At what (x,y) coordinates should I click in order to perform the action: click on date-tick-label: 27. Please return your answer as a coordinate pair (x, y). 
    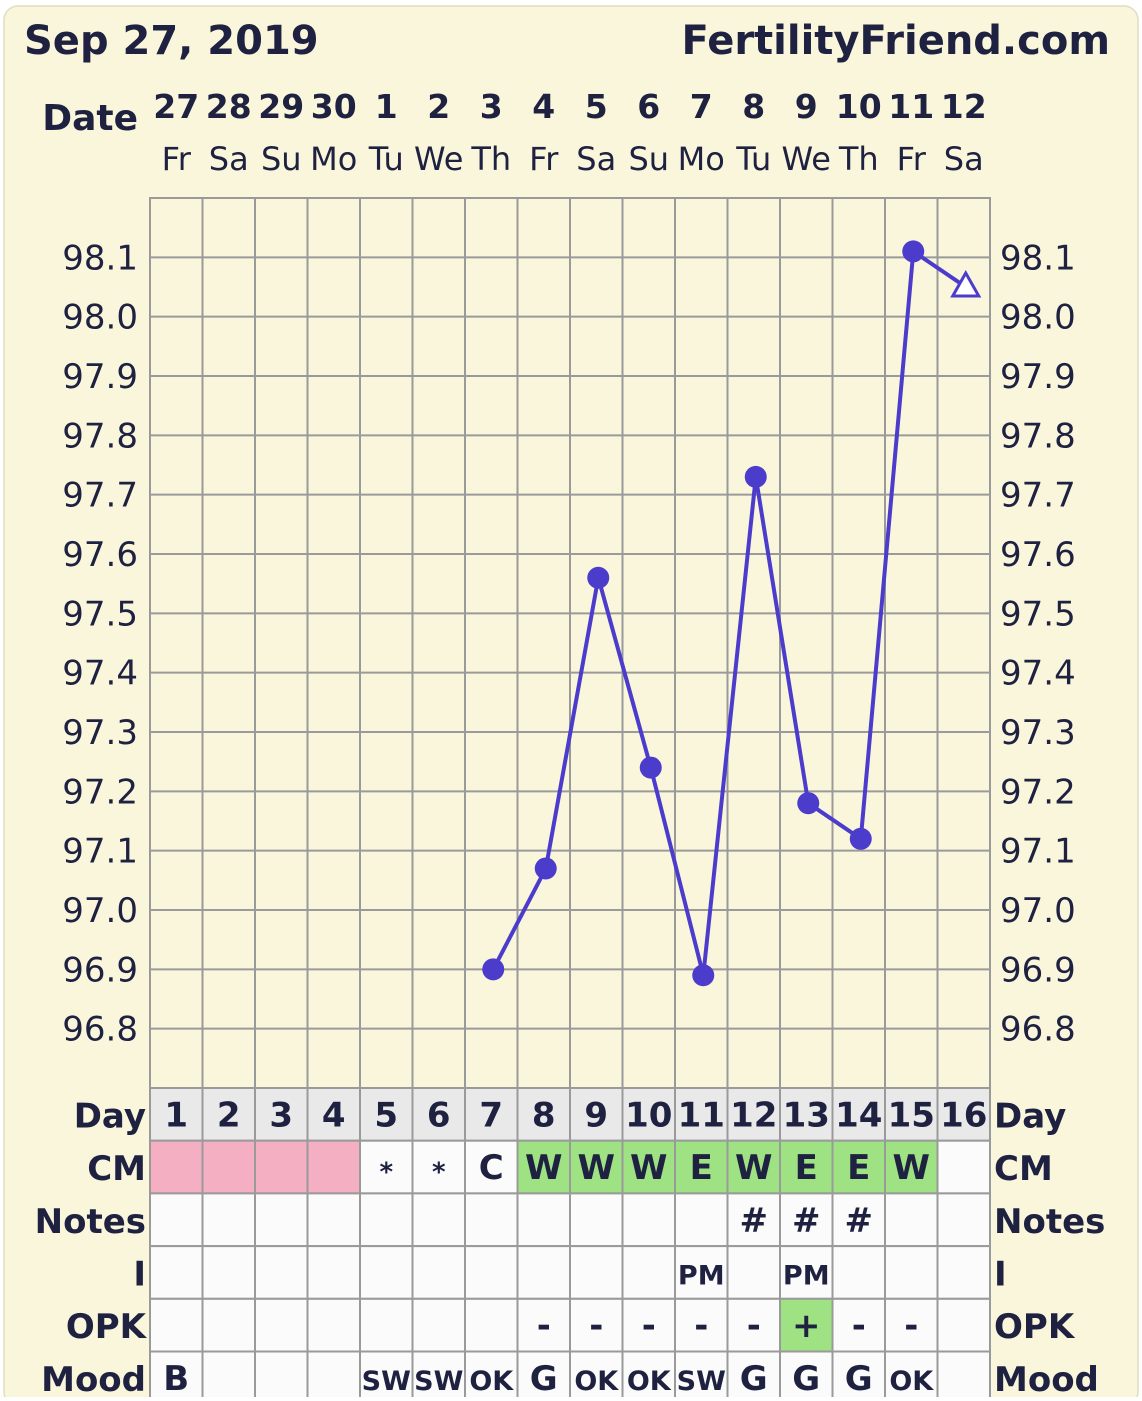
    Looking at the image, I should click on (176, 106).